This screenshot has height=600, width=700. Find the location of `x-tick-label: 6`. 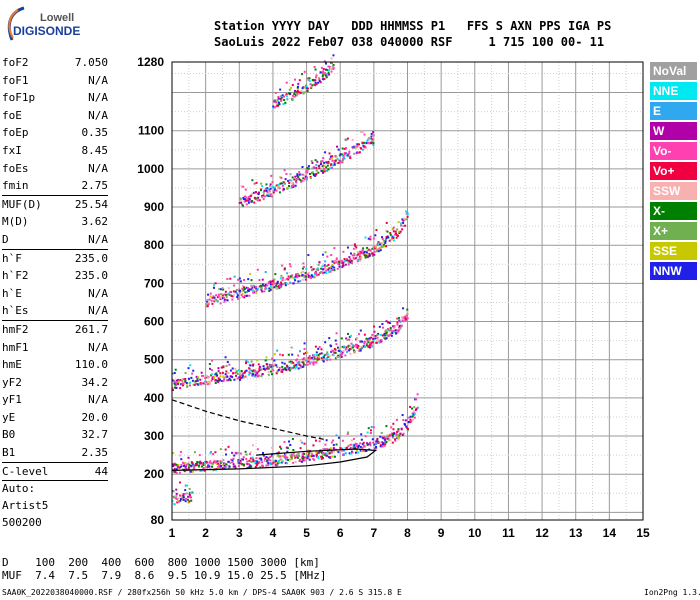

x-tick-label: 6 is located at coordinates (340, 533).